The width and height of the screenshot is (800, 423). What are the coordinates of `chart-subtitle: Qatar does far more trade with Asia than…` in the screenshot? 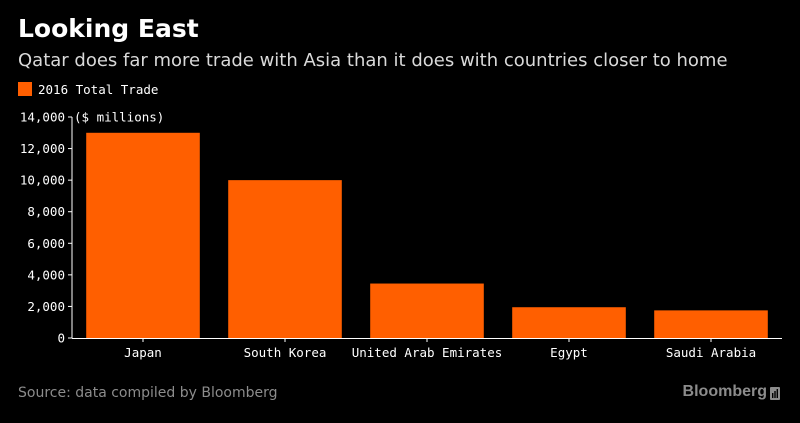 It's located at (373, 60).